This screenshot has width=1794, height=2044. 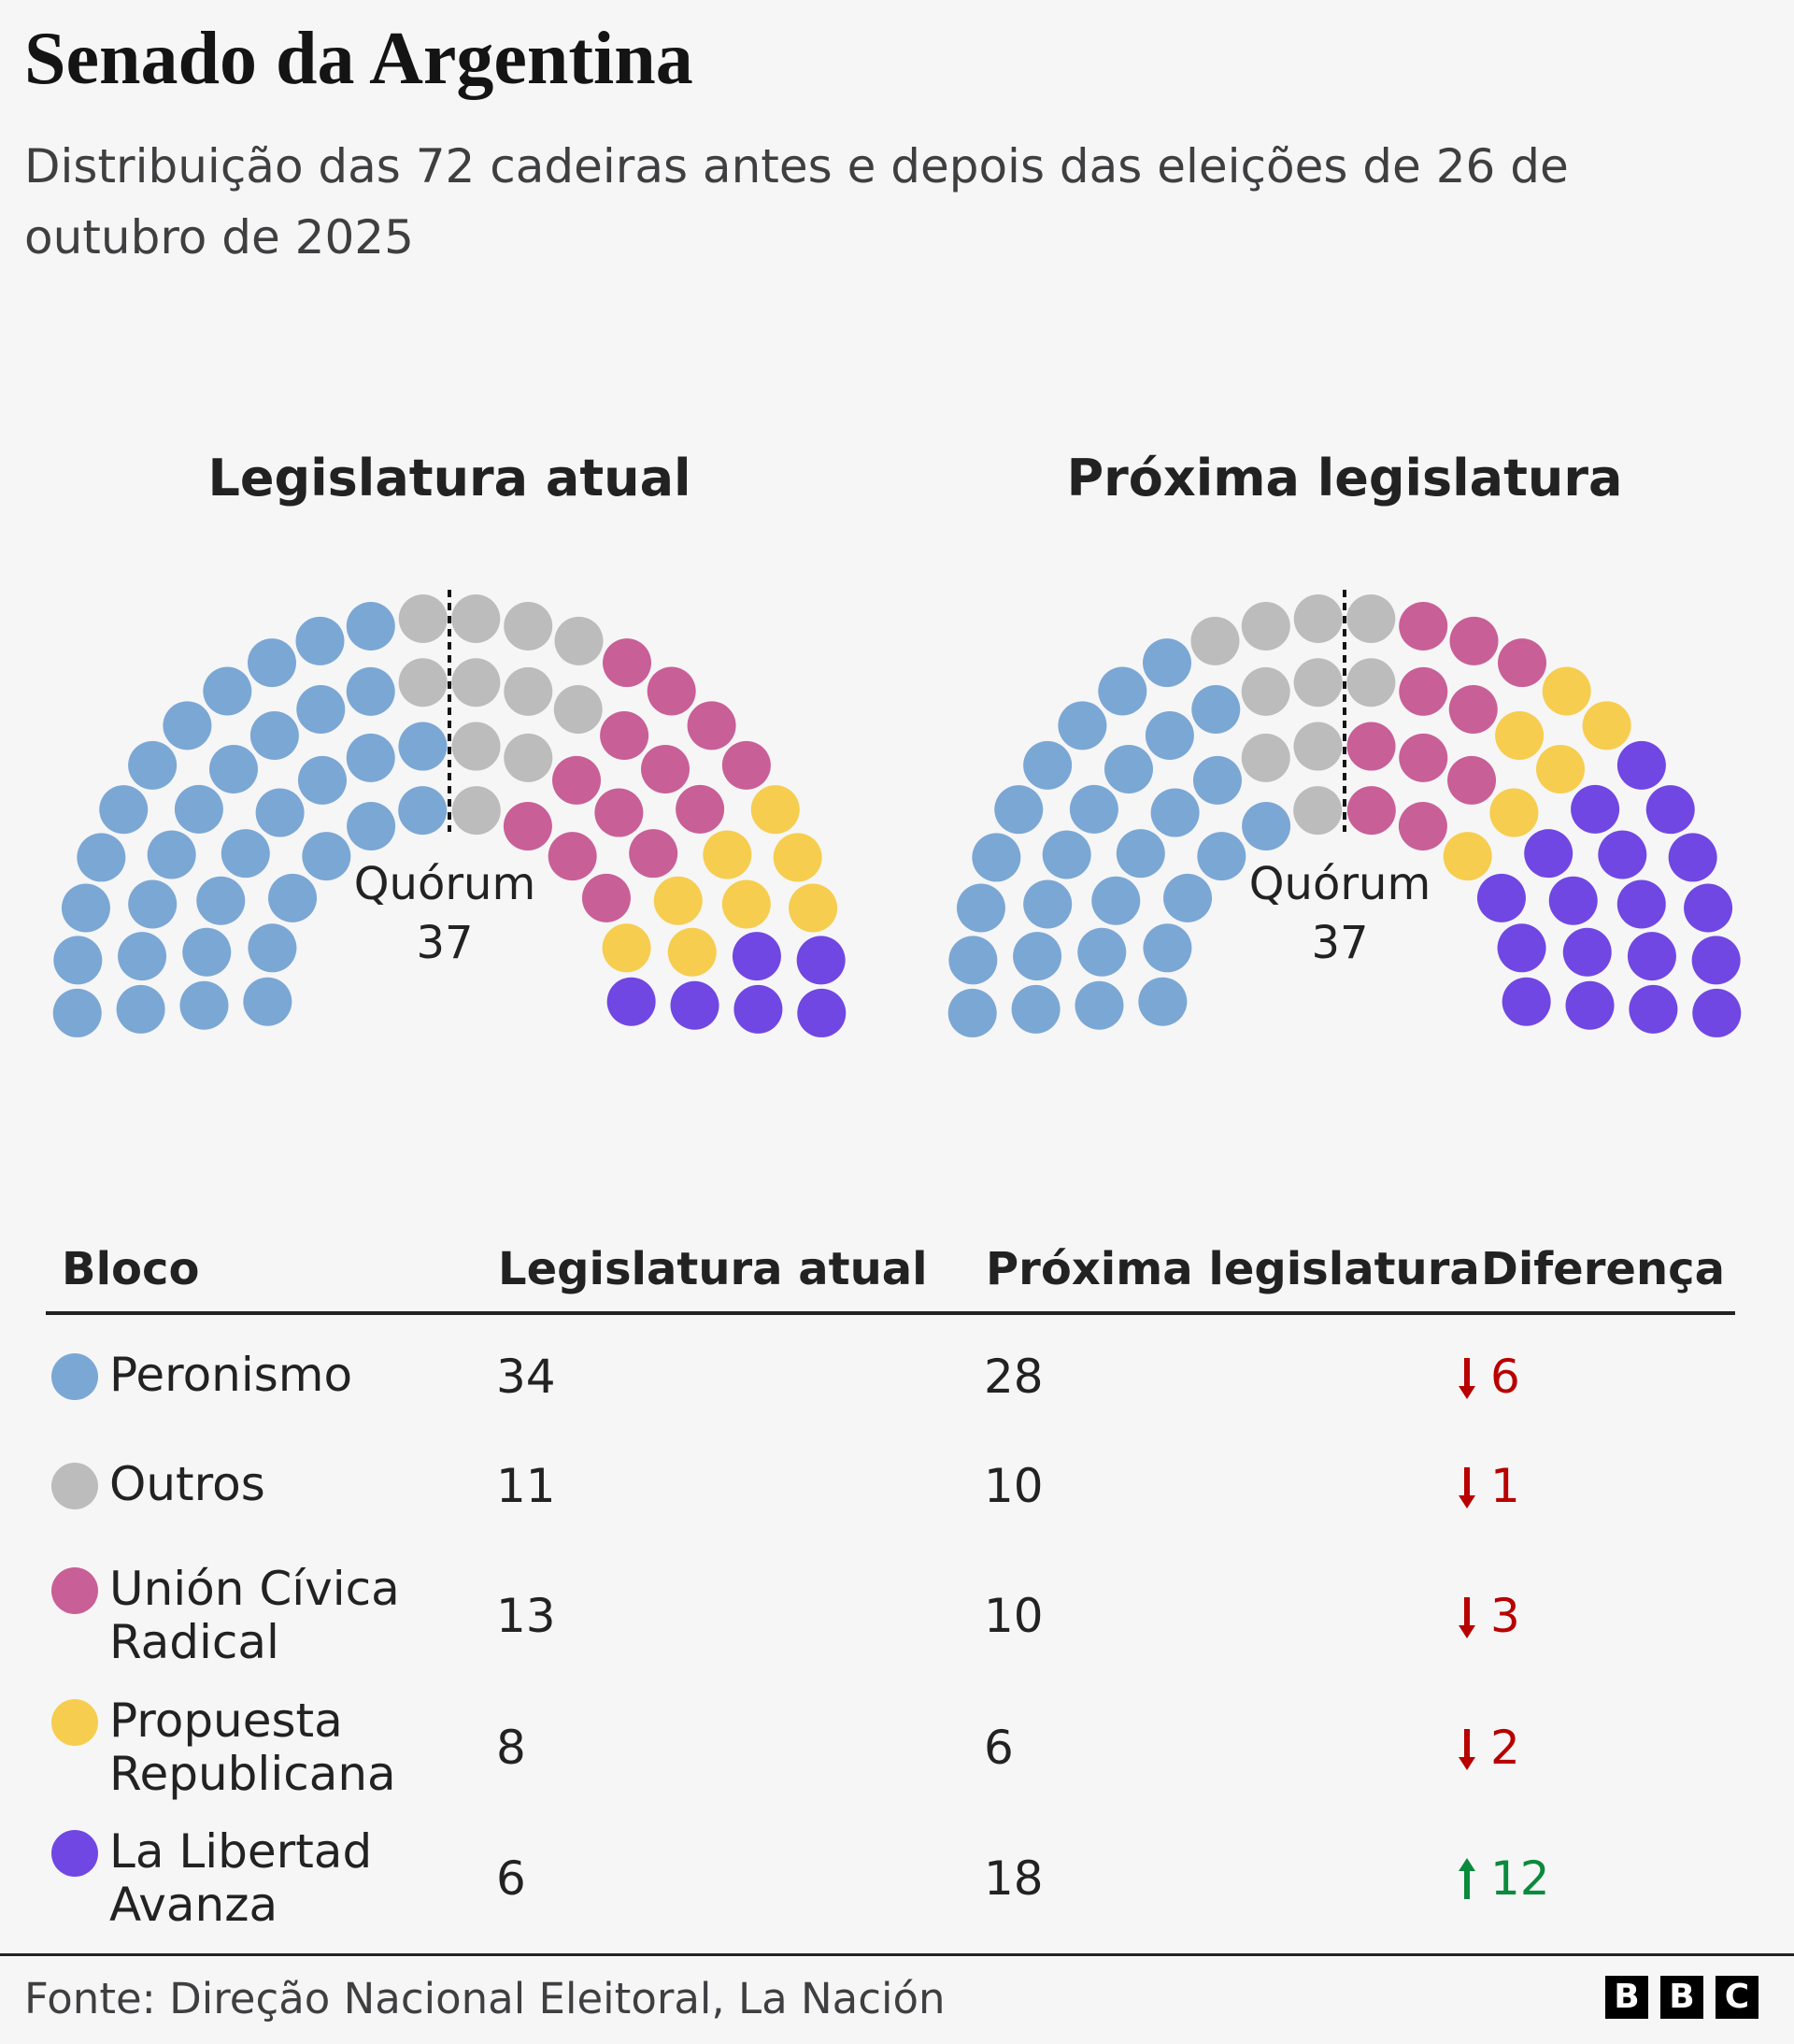 I want to click on change-value: 2, so click(x=1505, y=1747).